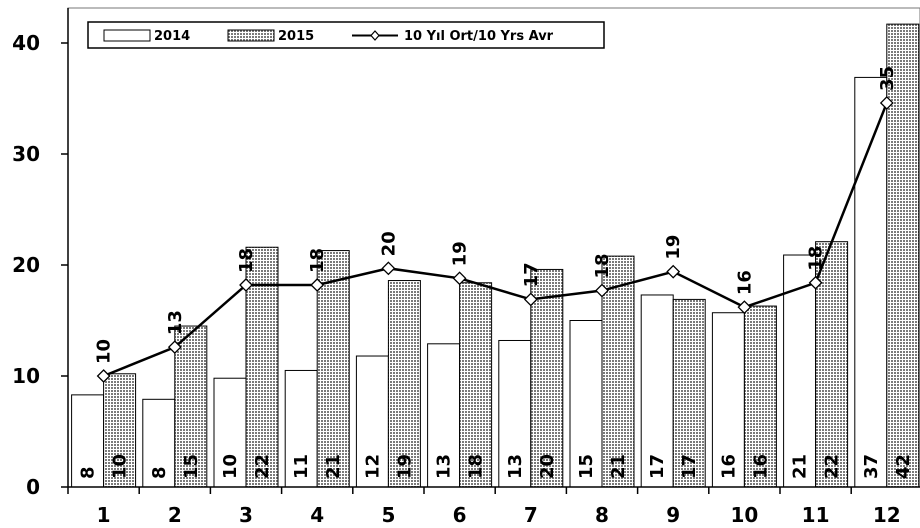 The height and width of the screenshot is (528, 920). What do you see at coordinates (673, 247) in the screenshot?
I see `avg-label-9: 19` at bounding box center [673, 247].